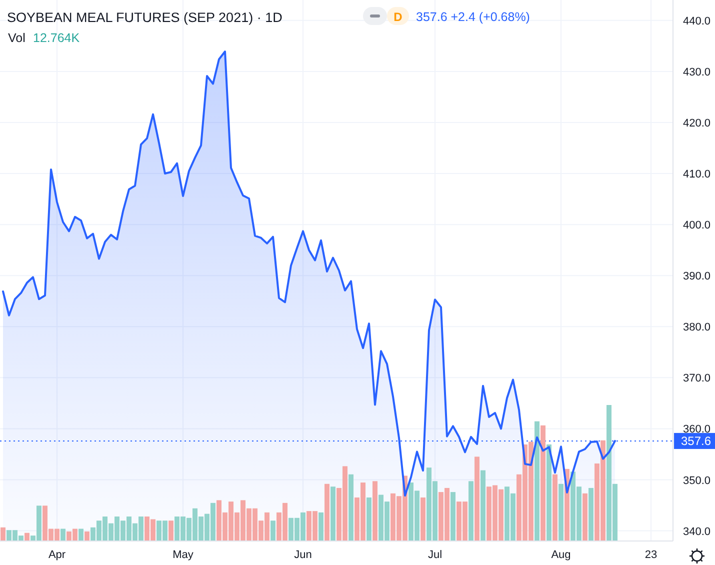  What do you see at coordinates (697, 226) in the screenshot?
I see `y-tick-label: 400.0` at bounding box center [697, 226].